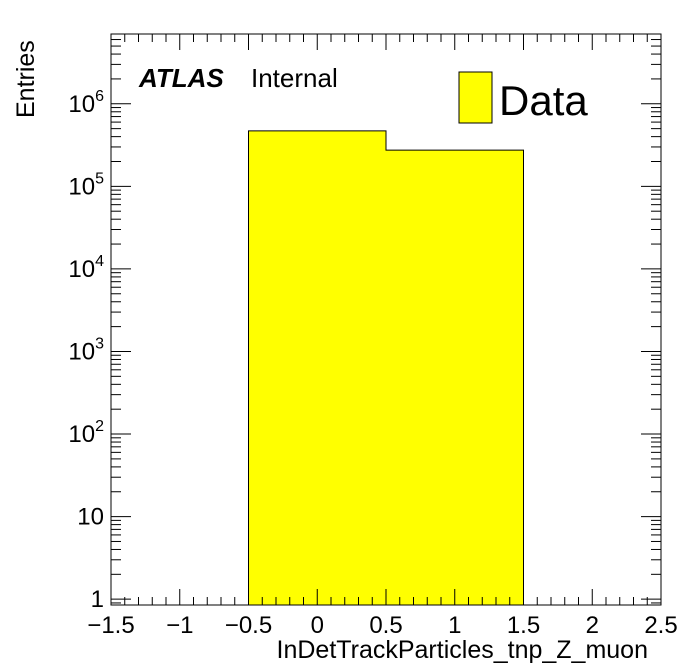 This screenshot has width=696, height=672. Describe the element at coordinates (86, 433) in the screenshot. I see `y-tick-label: 10²` at that location.